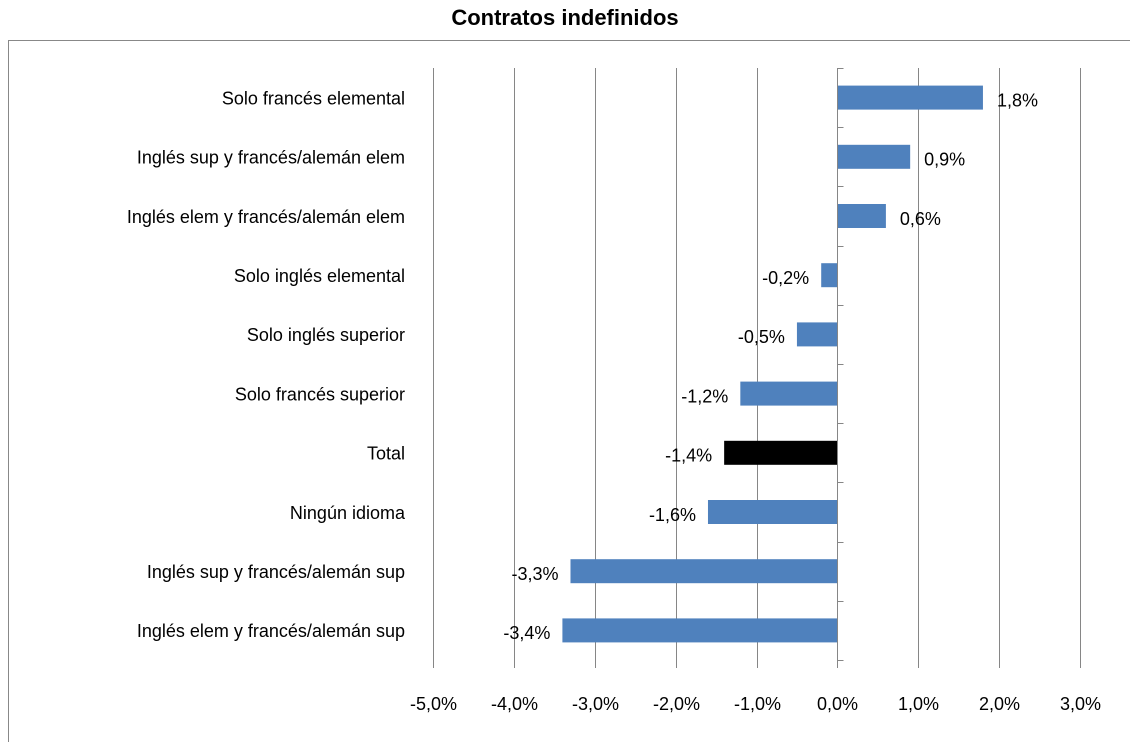 The width and height of the screenshot is (1130, 742). I want to click on data-label: -1,2%, so click(704, 396).